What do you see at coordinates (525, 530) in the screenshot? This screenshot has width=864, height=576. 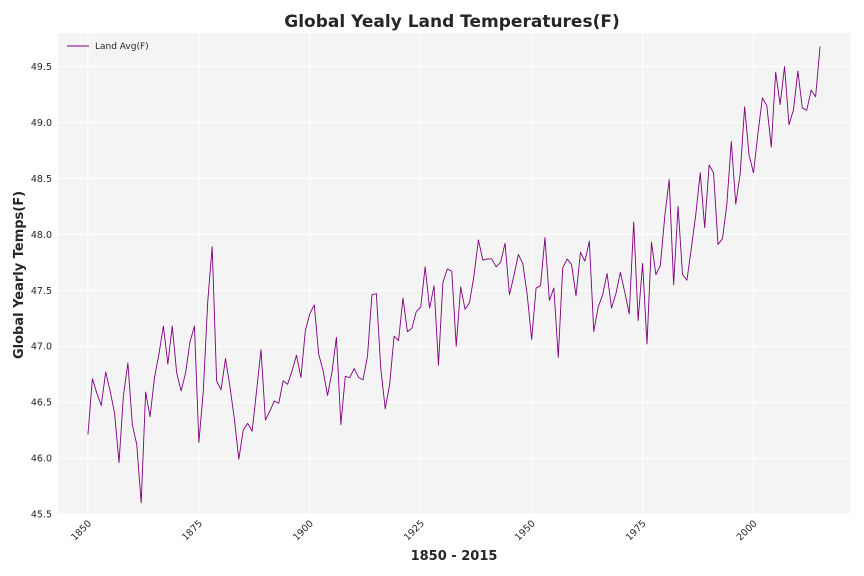 I see `x-tick-label: 1950` at bounding box center [525, 530].